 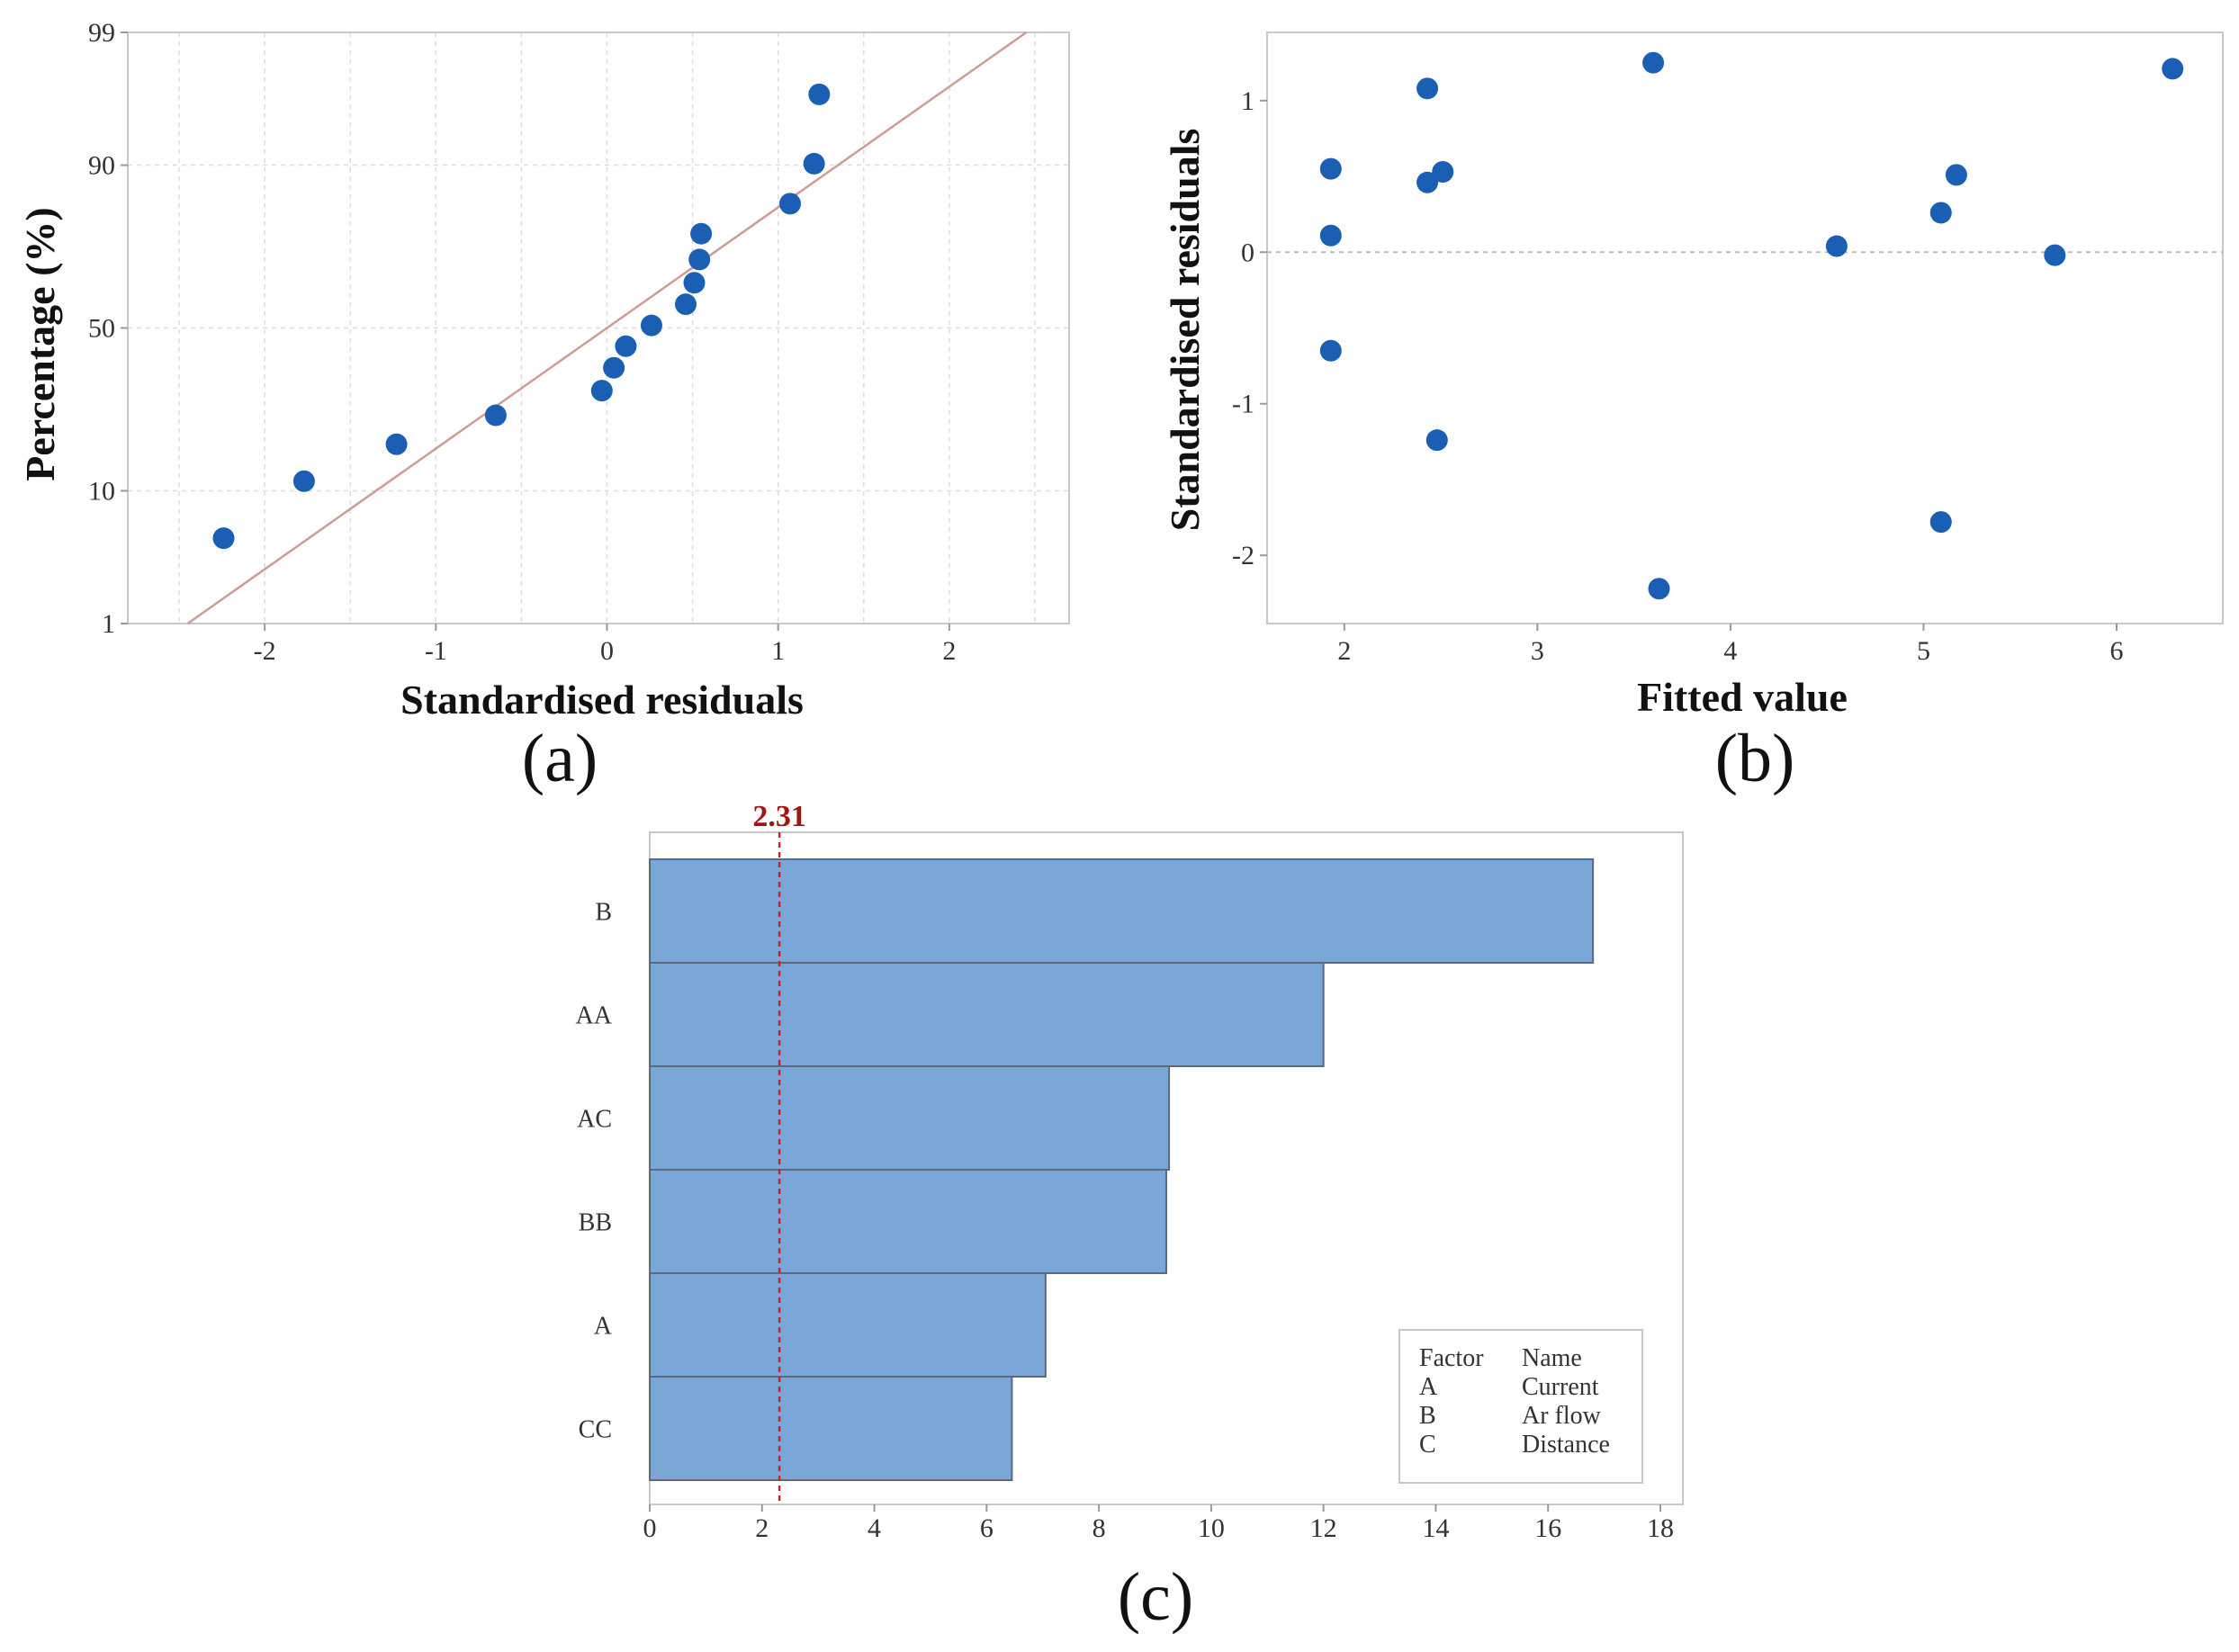 I want to click on c-x-tick-label: 8, so click(x=1099, y=1528).